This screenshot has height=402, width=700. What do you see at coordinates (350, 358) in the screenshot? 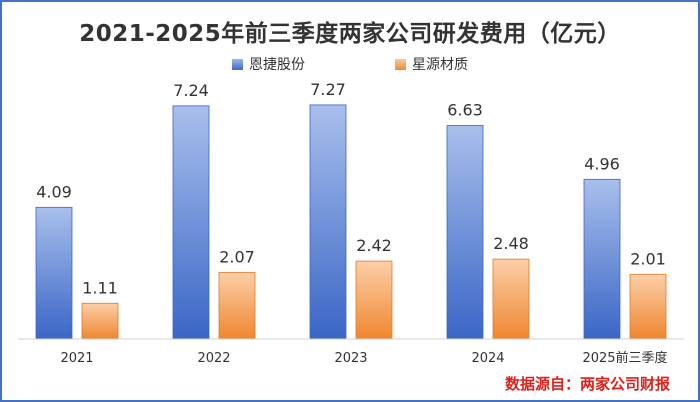
I see `x-tick-label-2023: 2023` at bounding box center [350, 358].